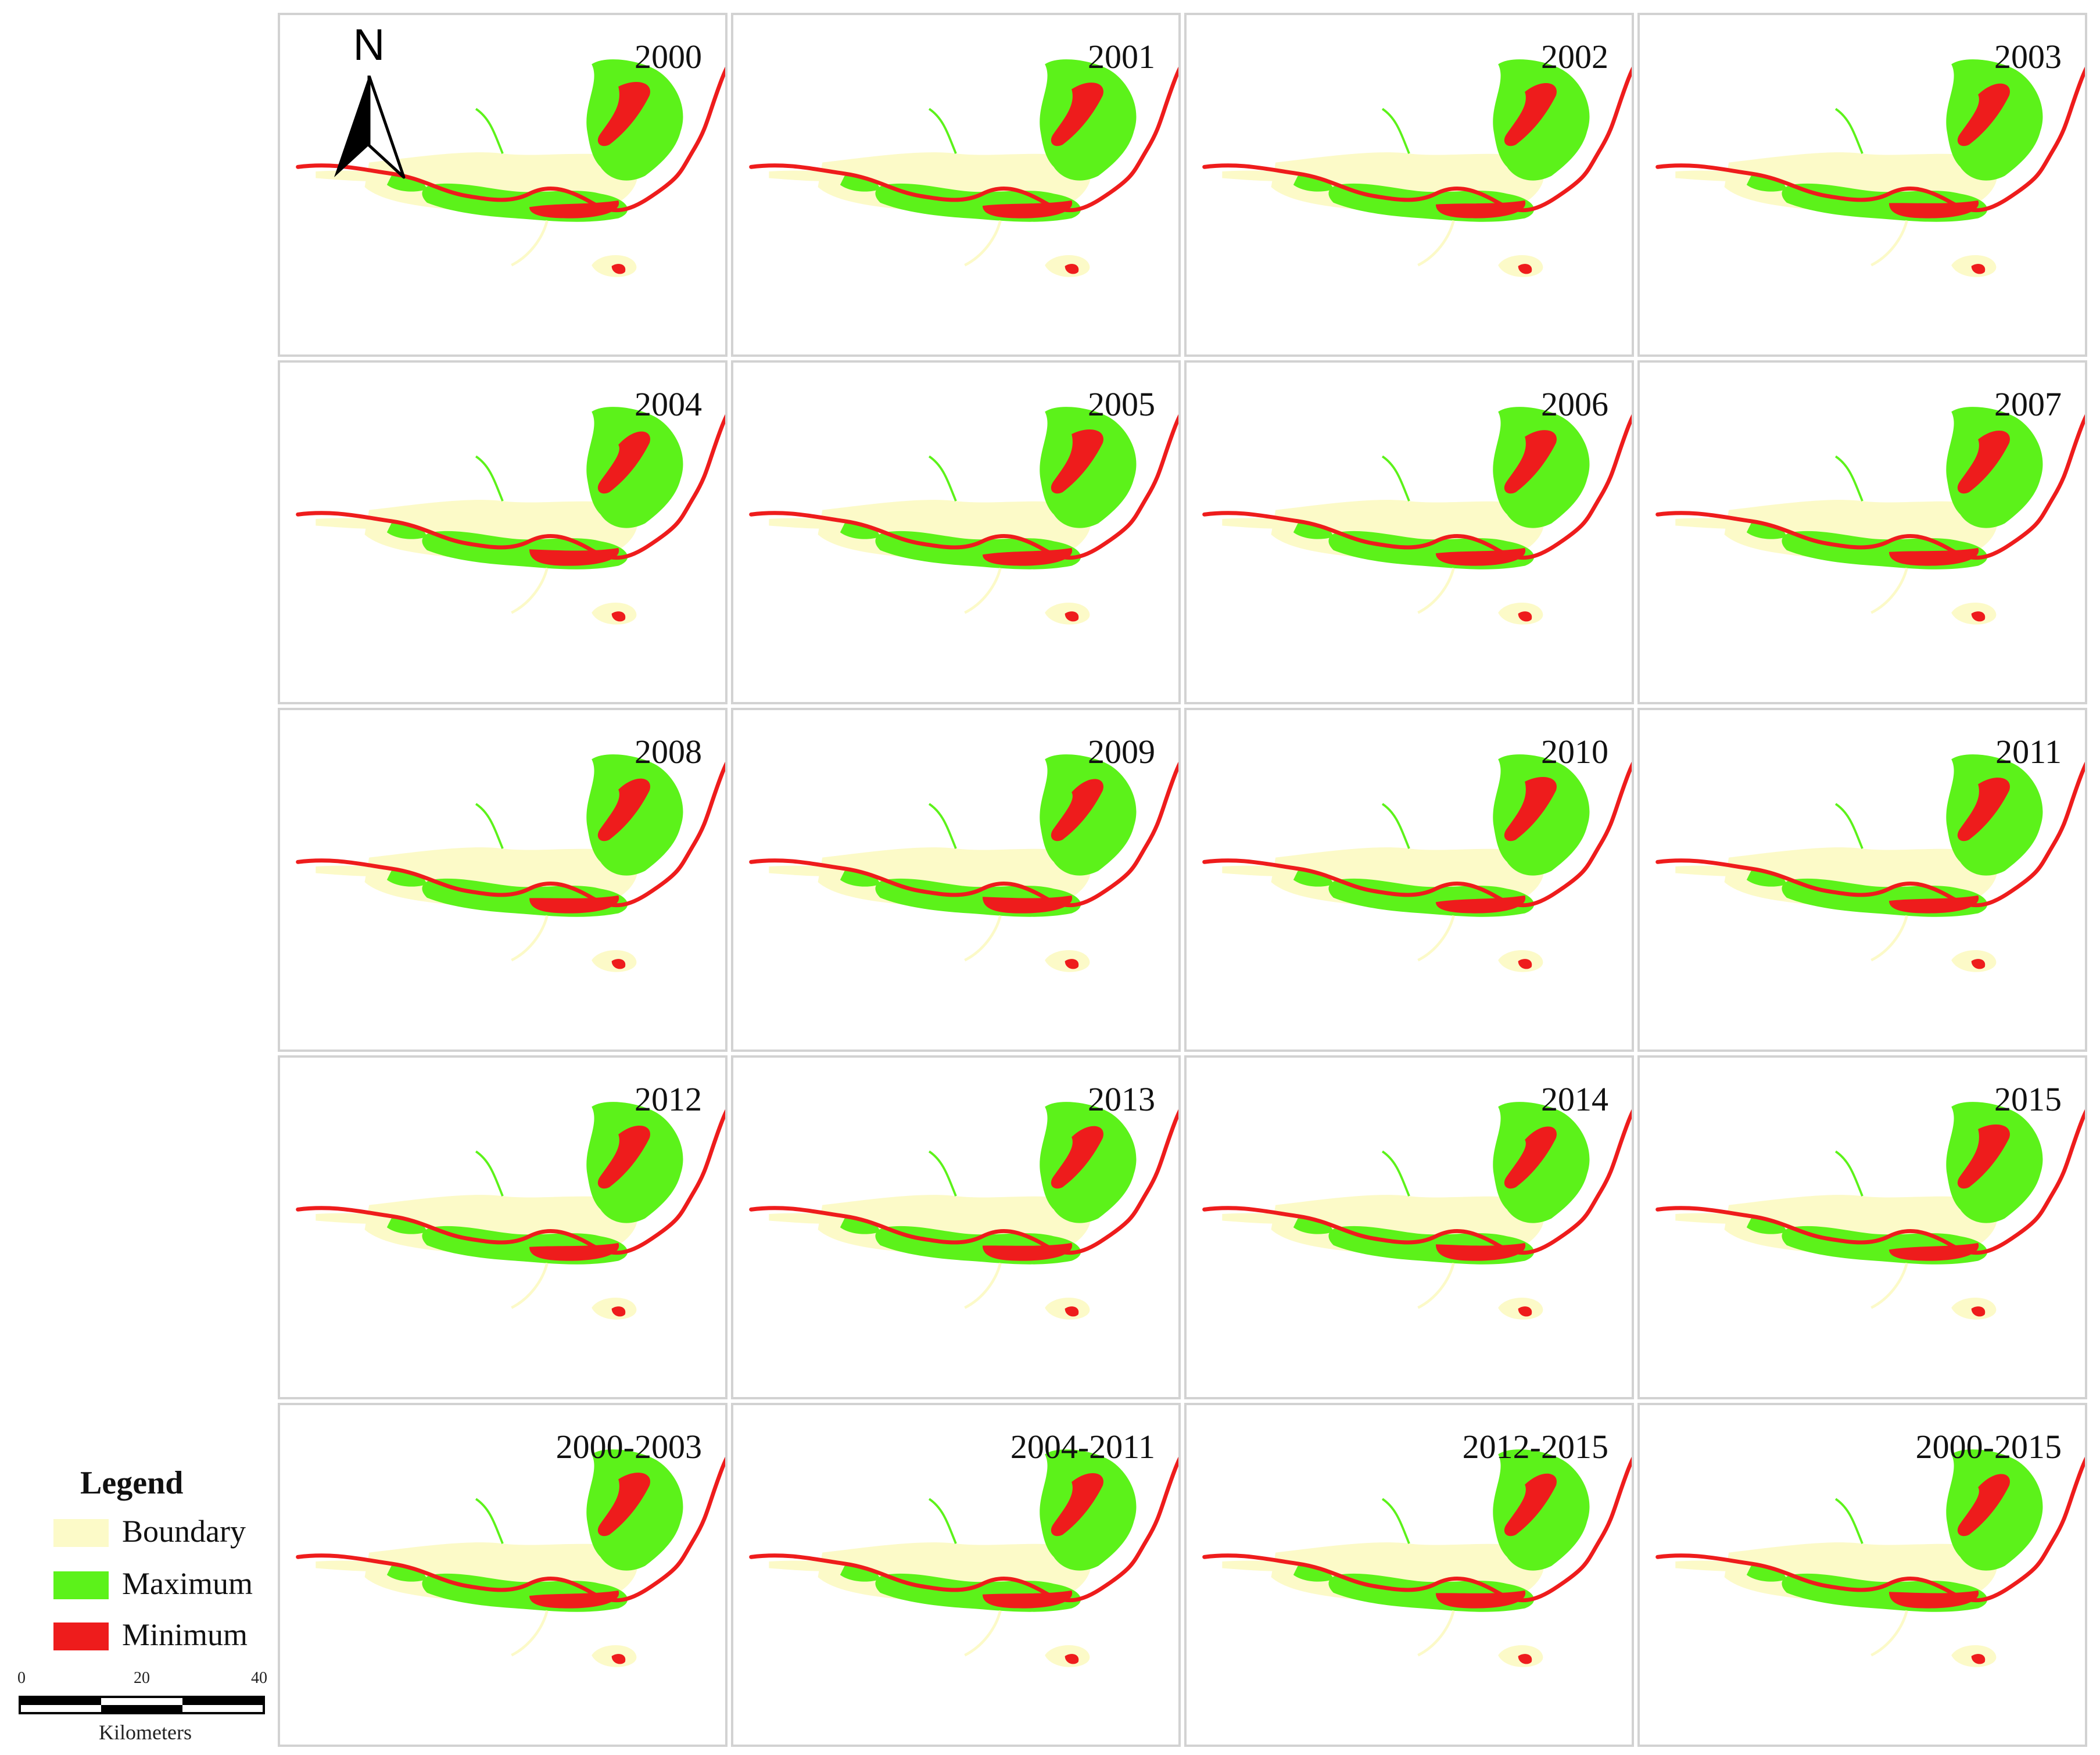  What do you see at coordinates (145, 1732) in the screenshot?
I see `scale-unit: Kilometers` at bounding box center [145, 1732].